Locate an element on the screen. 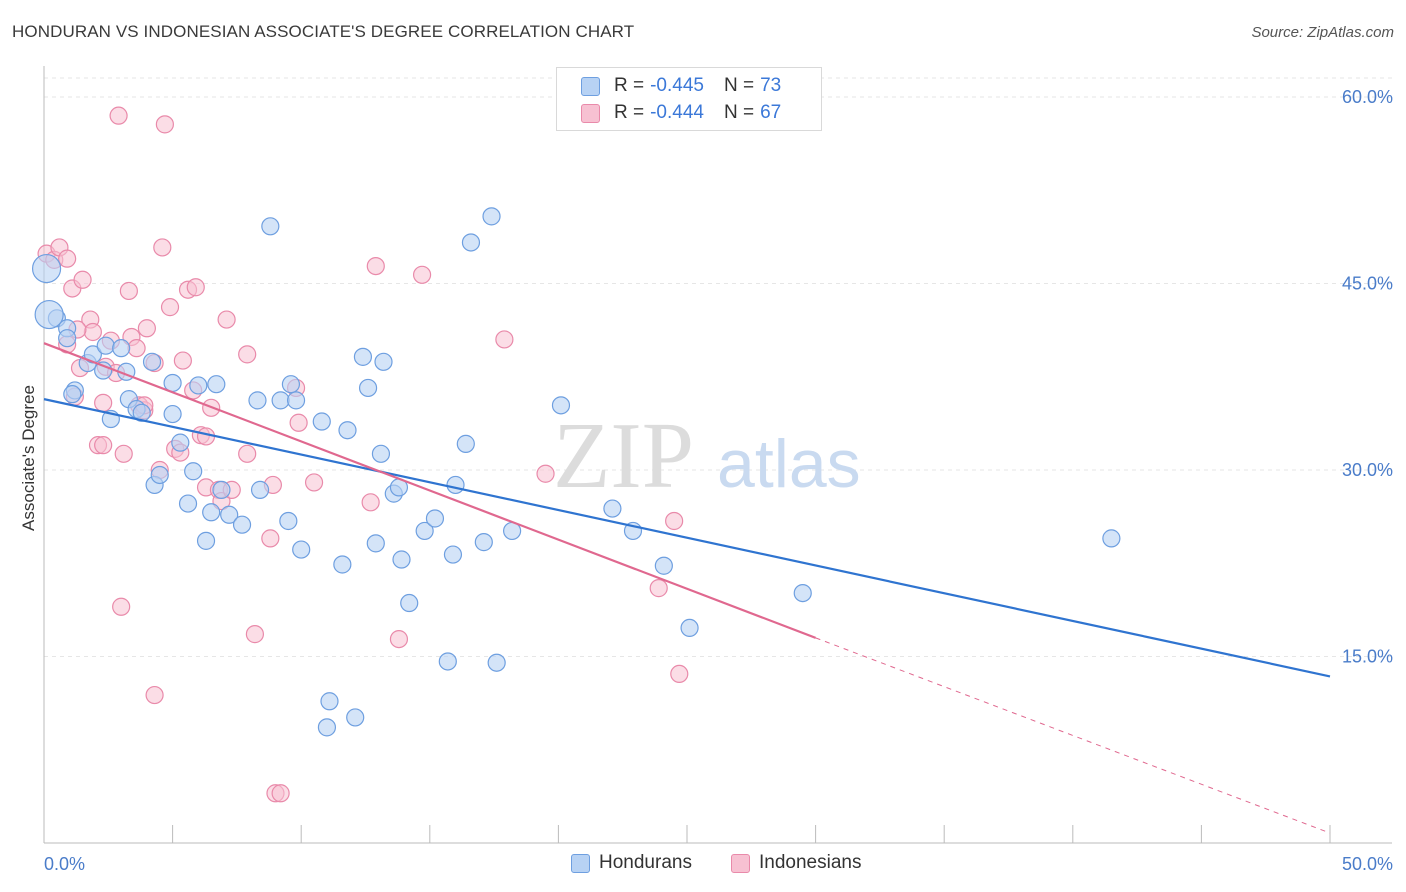  legend-item-indonesians: Indonesians is located at coordinates (796, 863).